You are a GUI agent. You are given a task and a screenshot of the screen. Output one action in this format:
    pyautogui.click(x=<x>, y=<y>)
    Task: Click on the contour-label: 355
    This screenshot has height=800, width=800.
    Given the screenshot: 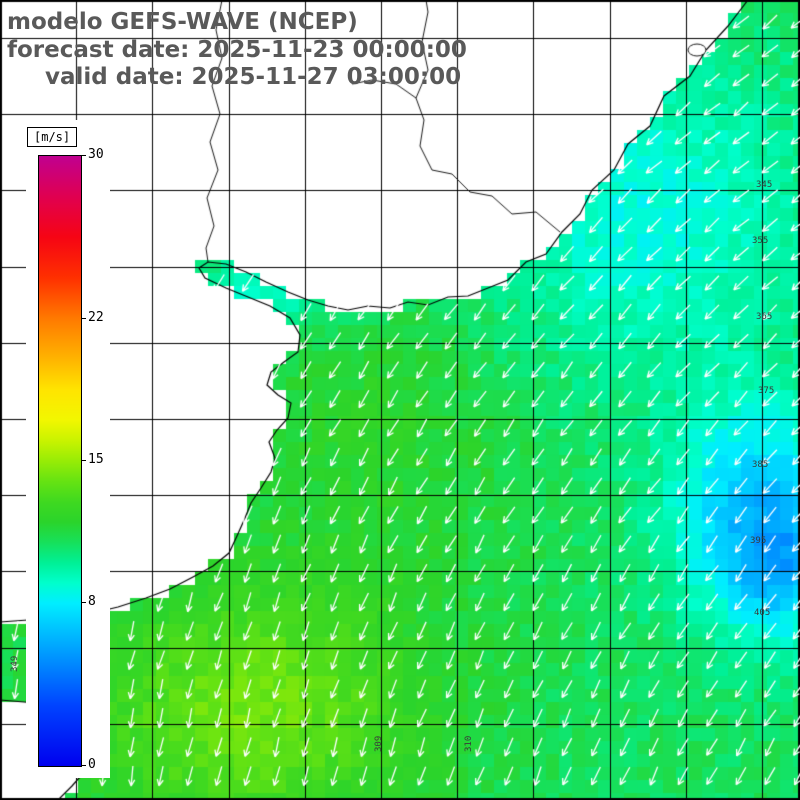 What is the action you would take?
    pyautogui.click(x=760, y=241)
    